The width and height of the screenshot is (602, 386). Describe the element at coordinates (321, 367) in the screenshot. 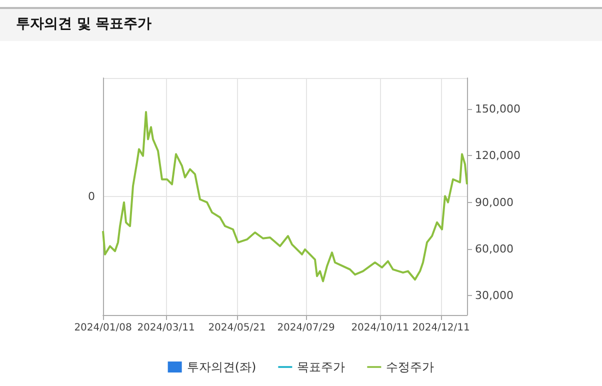

I see `legend-label: 목표주가` at that location.